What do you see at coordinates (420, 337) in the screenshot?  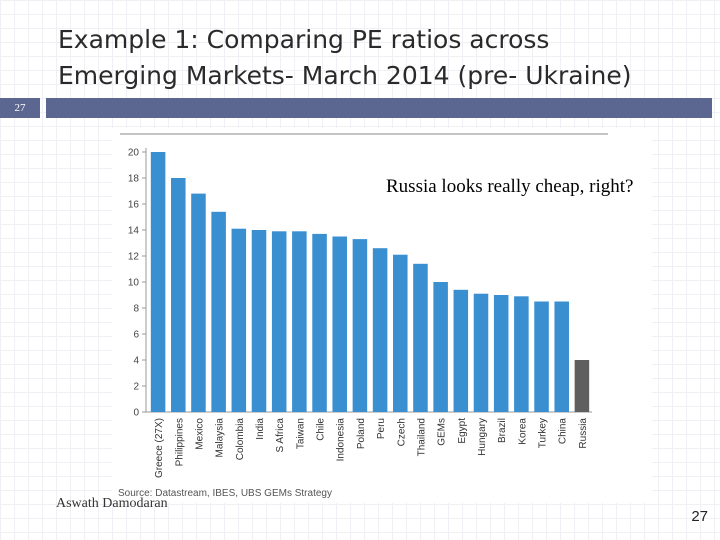 I see `bar-thailand` at bounding box center [420, 337].